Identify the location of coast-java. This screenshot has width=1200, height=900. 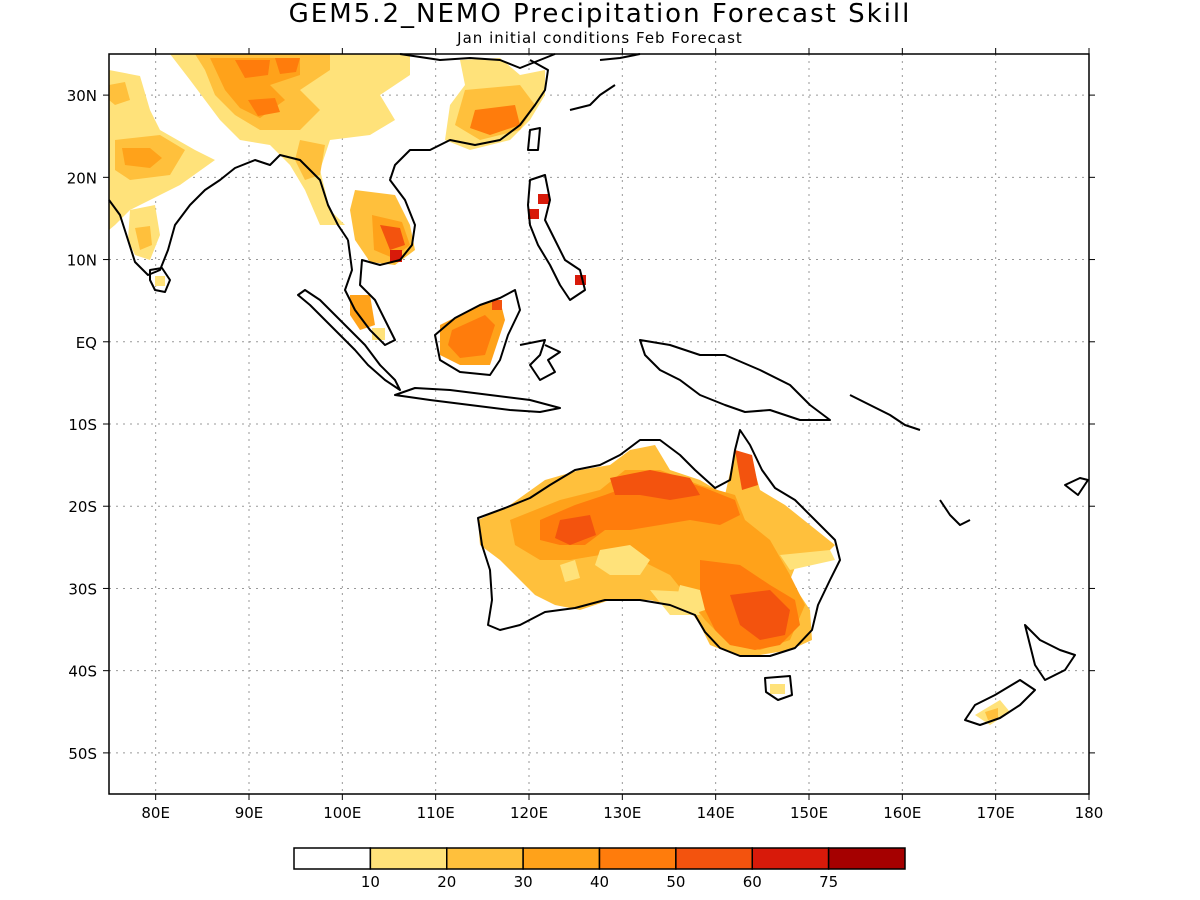
(477, 400).